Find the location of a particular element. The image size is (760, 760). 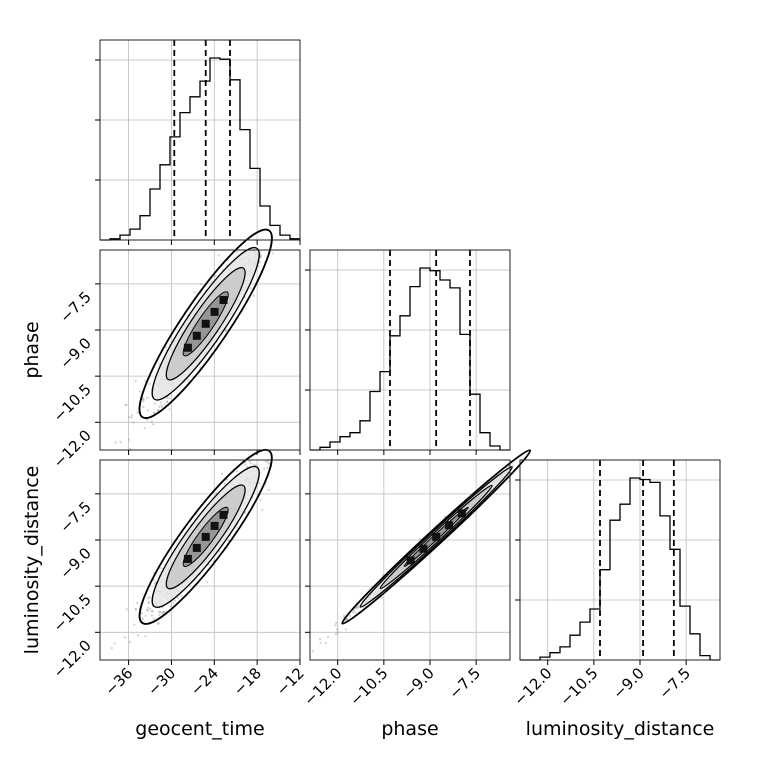

xtick-label-phase: −7.5 is located at coordinates (465, 683).